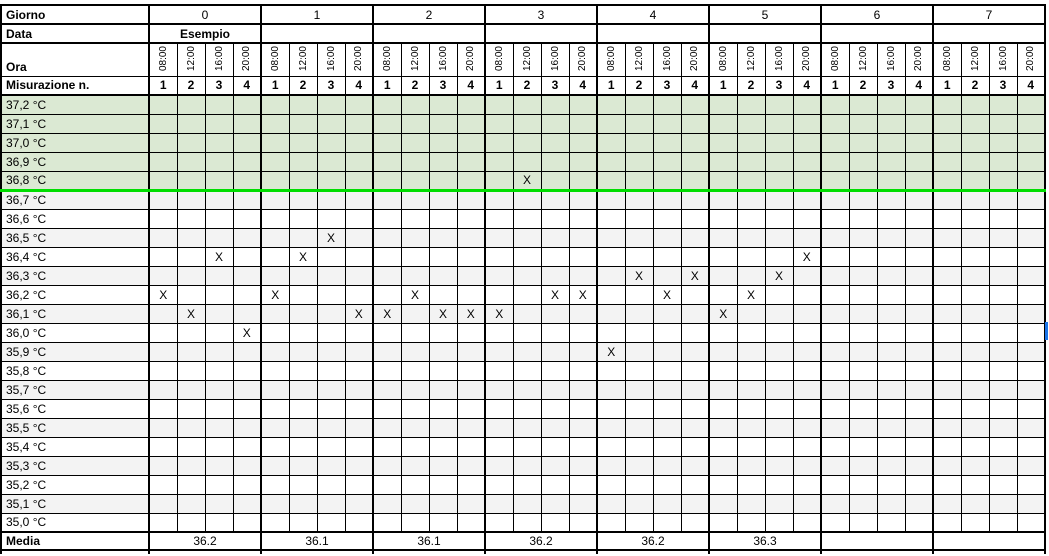  I want to click on day-number-cell: 3, so click(541, 14).